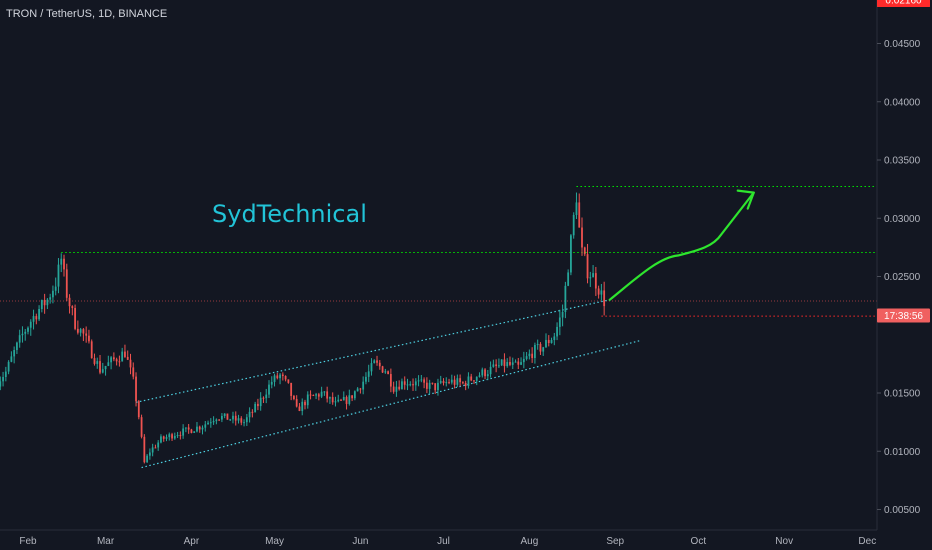  What do you see at coordinates (903, 3) in the screenshot?
I see `stop-level-tag-text: 0.02160` at bounding box center [903, 3].